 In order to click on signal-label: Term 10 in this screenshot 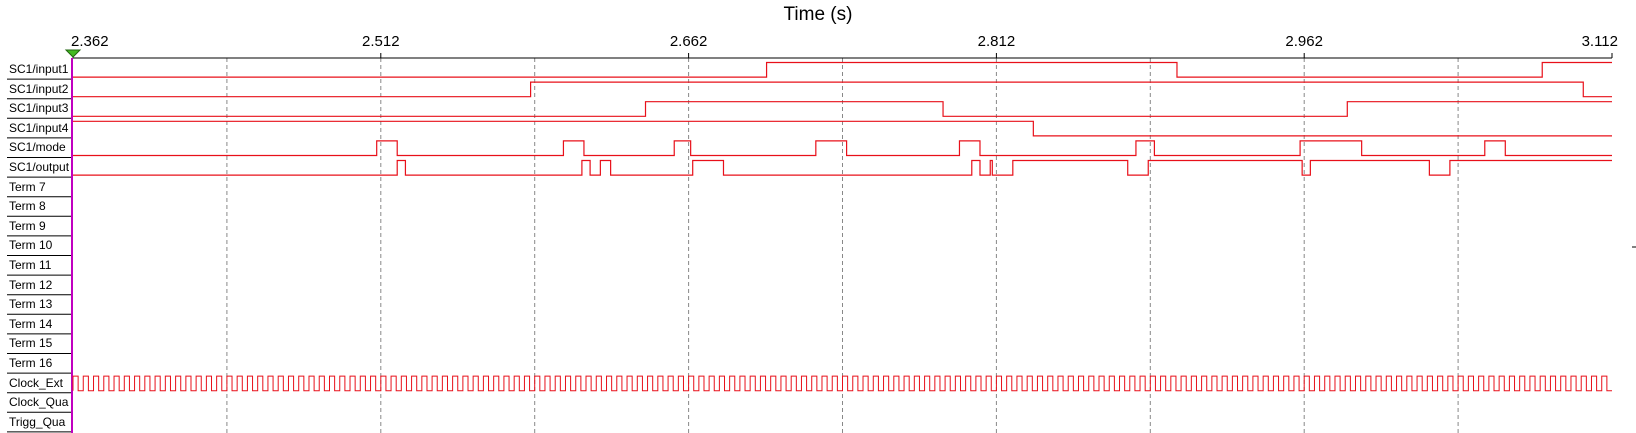, I will do `click(31, 245)`.